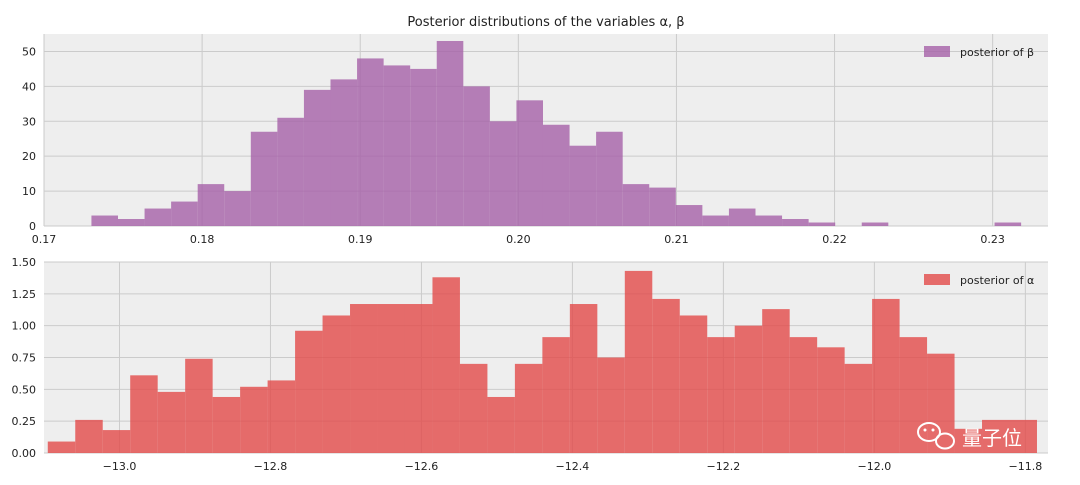  I want to click on top-x-tick-label: 0.19, so click(360, 239).